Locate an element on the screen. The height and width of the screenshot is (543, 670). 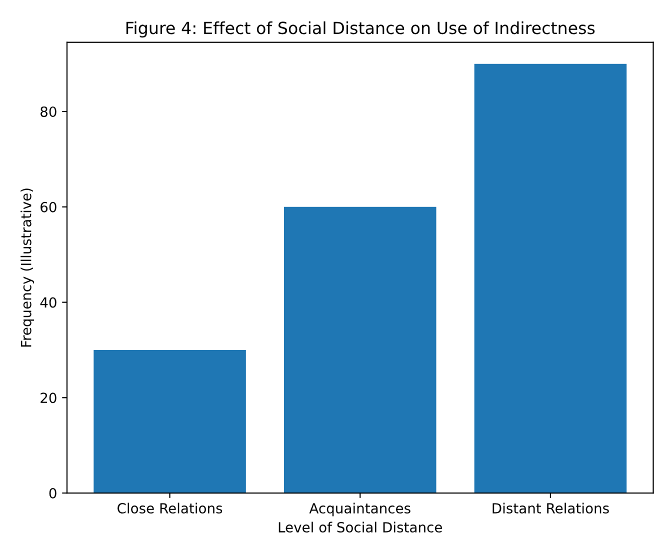
y-tick-label: 0 is located at coordinates (52, 493).